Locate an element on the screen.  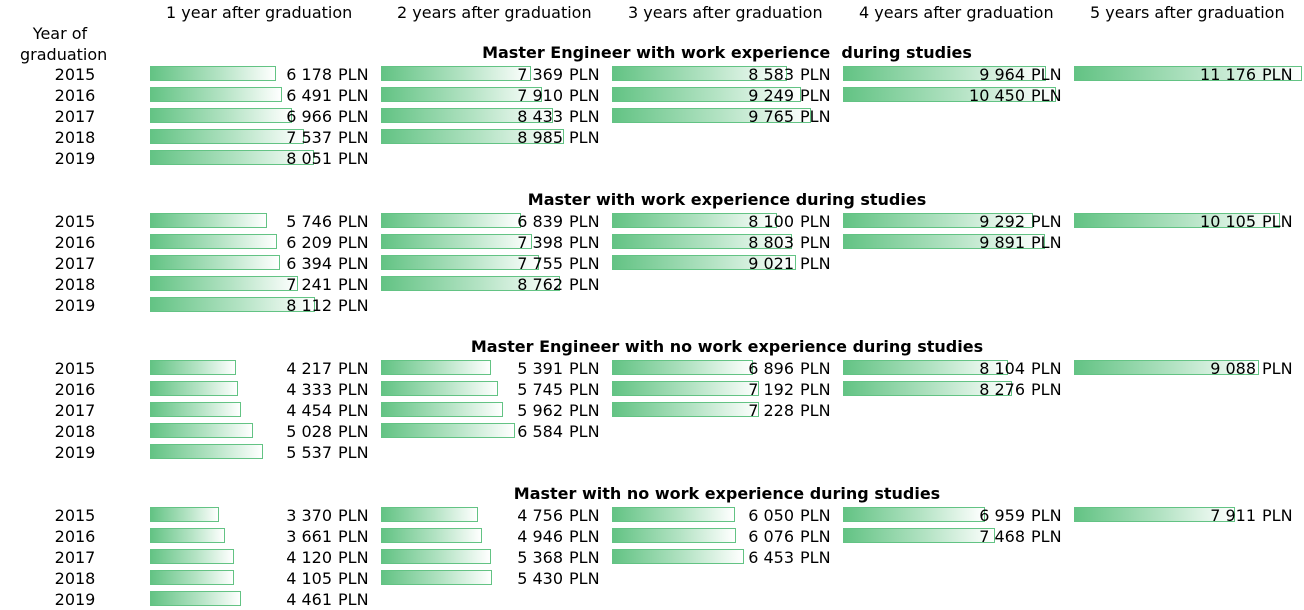
column-header: 5 years after graduation is located at coordinates (1187, 12).